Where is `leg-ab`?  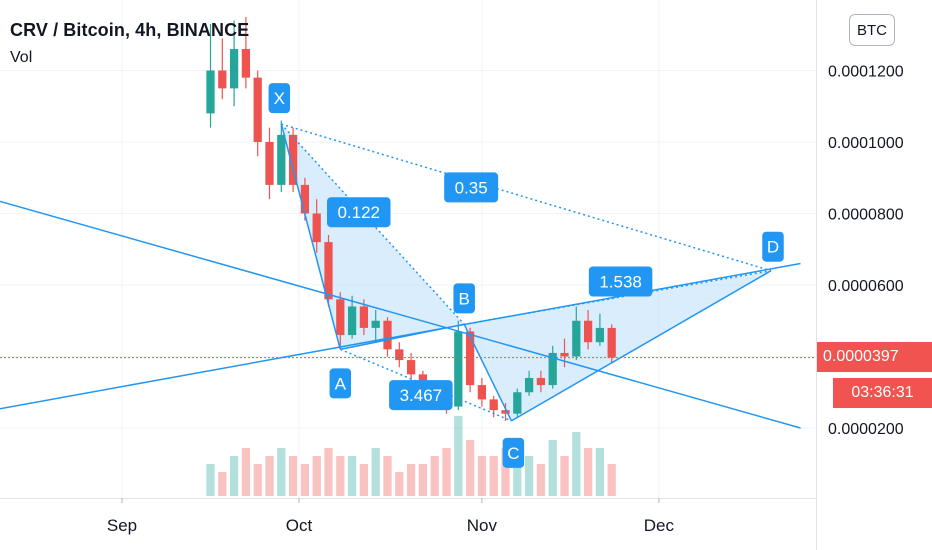 leg-ab is located at coordinates (402, 337).